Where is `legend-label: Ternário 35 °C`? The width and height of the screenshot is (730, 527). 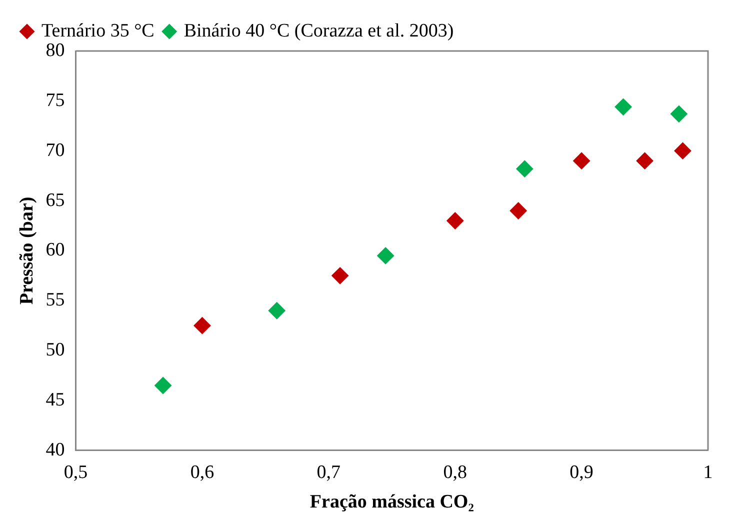 legend-label: Ternário 35 °C is located at coordinates (98, 31).